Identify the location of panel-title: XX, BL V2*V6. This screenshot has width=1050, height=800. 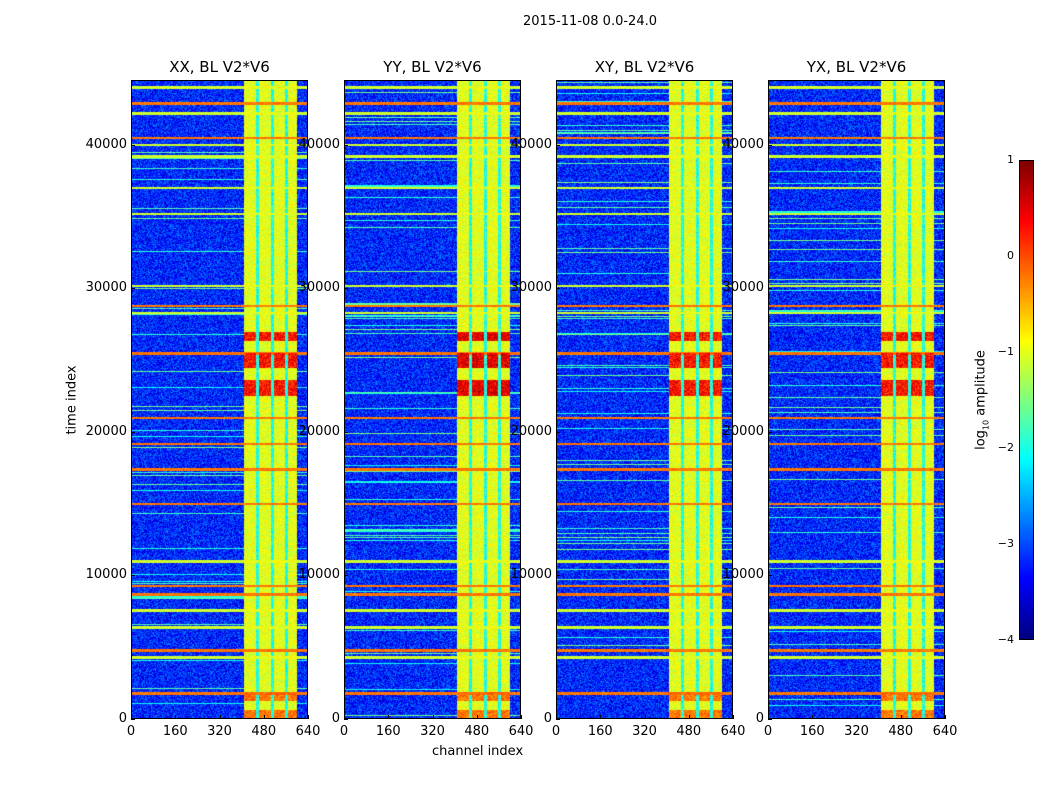
(219, 67).